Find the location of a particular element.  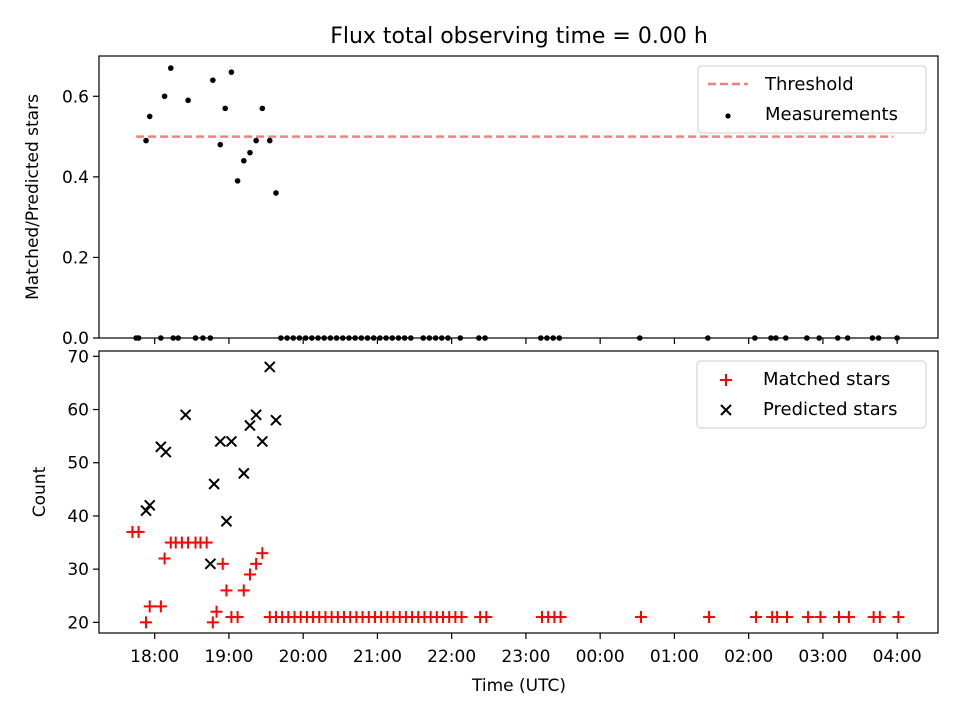

top-legend-frame is located at coordinates (812, 99).